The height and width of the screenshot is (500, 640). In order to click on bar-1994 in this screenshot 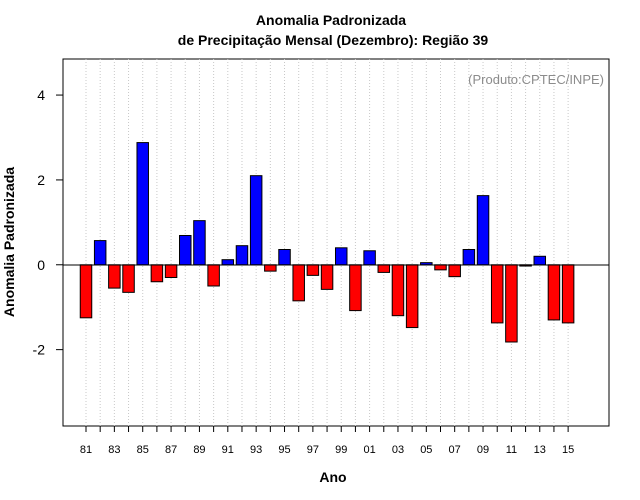, I will do `click(270, 268)`.